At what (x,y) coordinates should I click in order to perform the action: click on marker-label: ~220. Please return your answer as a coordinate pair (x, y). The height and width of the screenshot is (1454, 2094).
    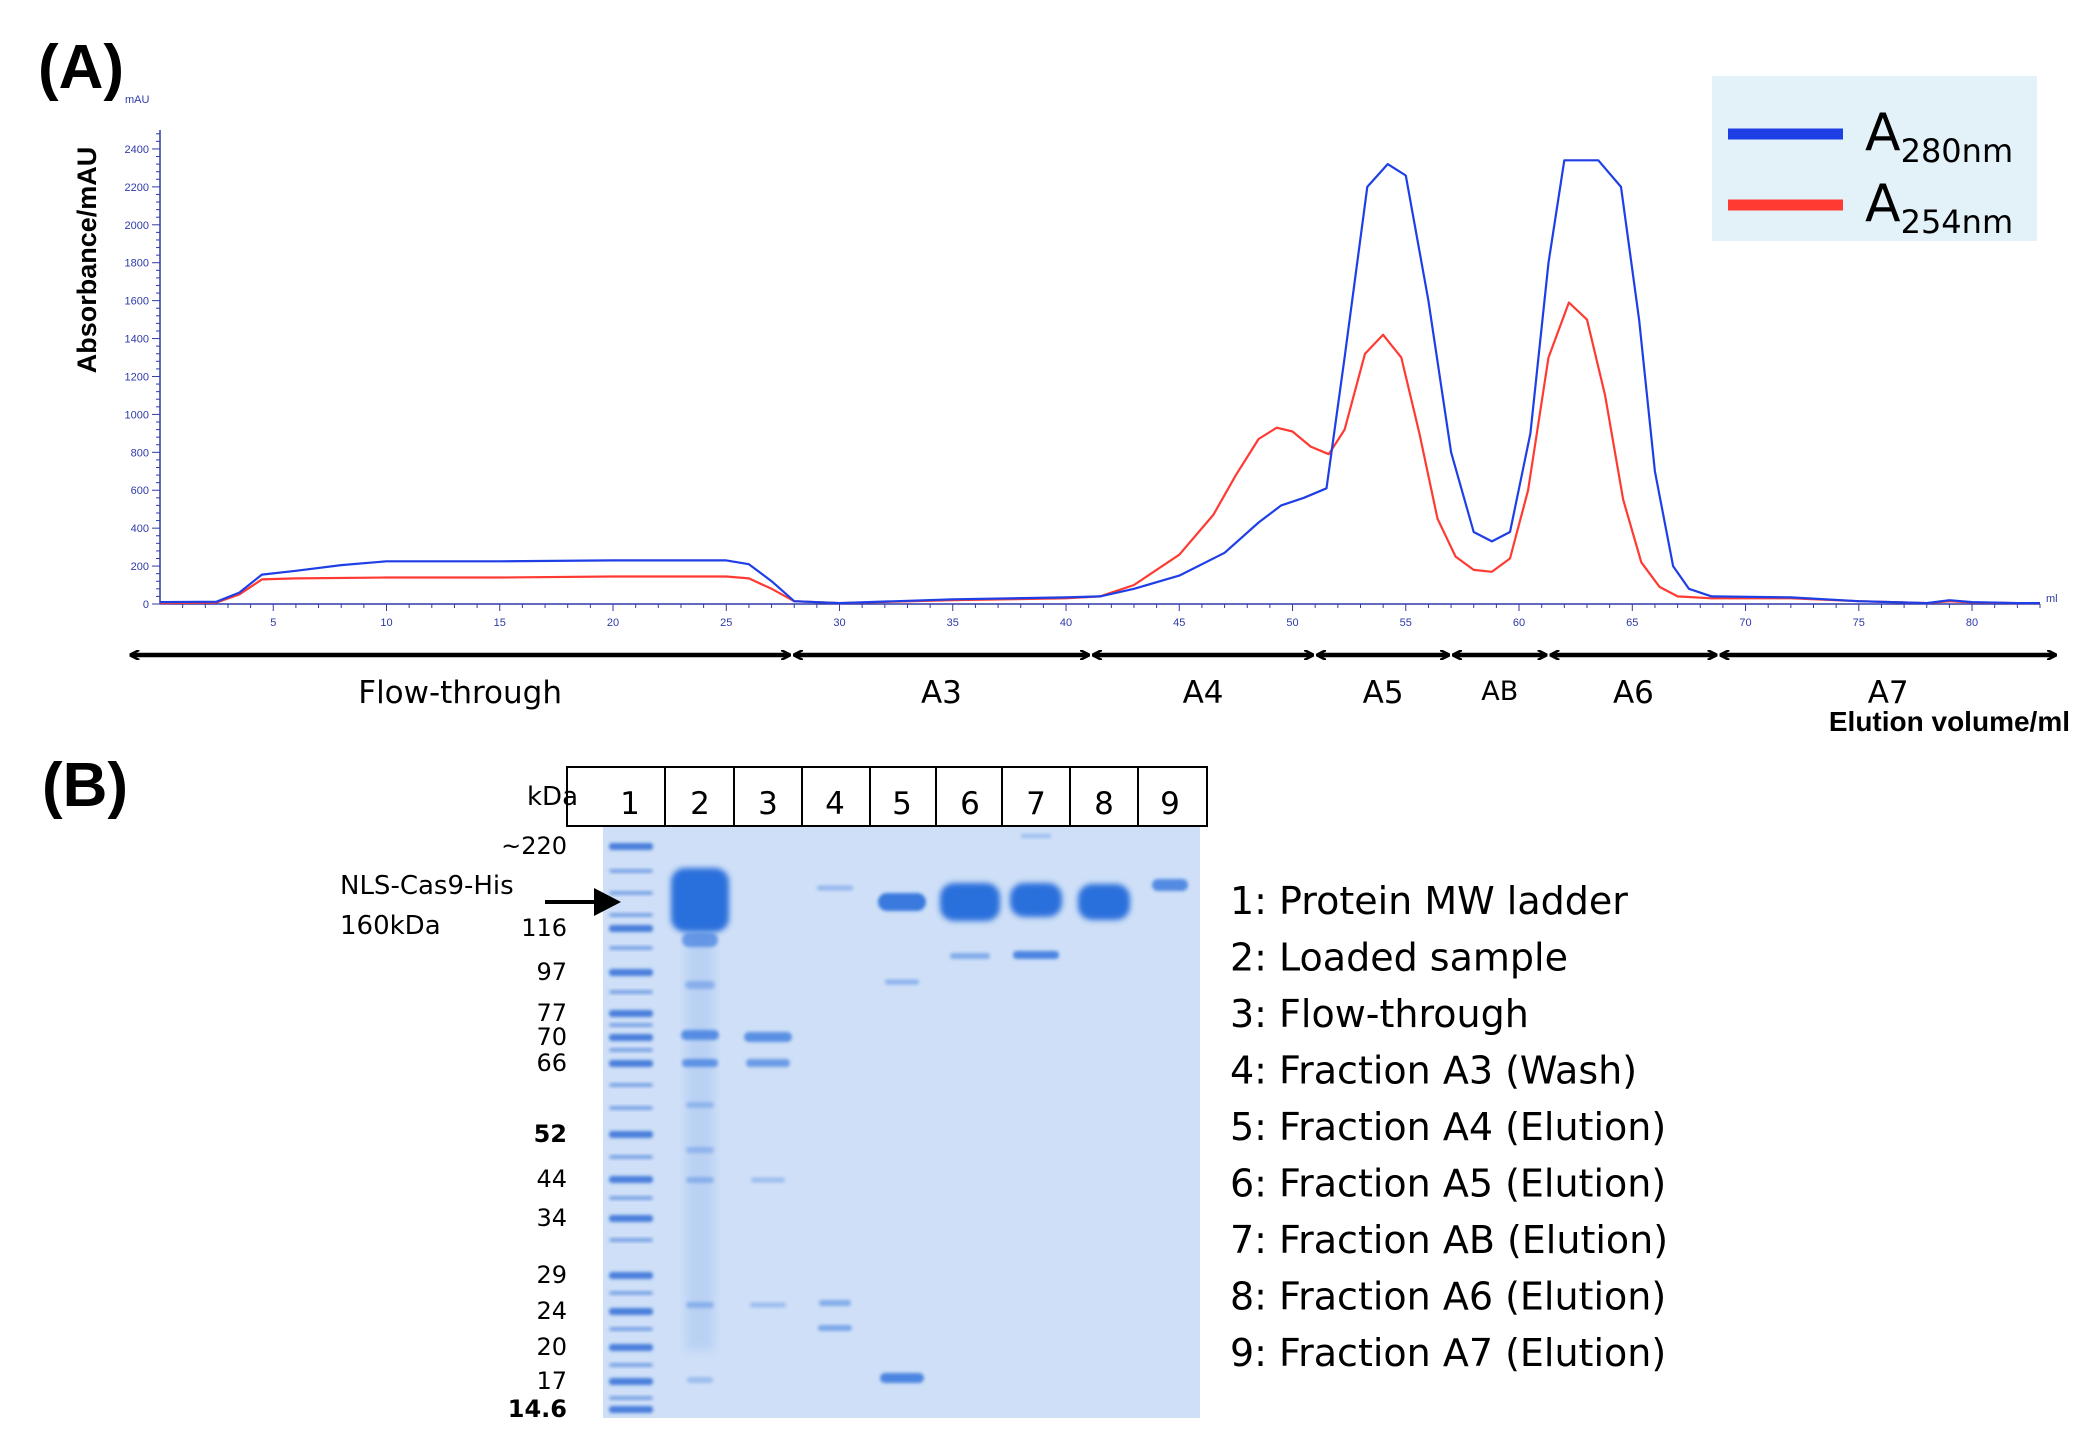
    Looking at the image, I should click on (534, 846).